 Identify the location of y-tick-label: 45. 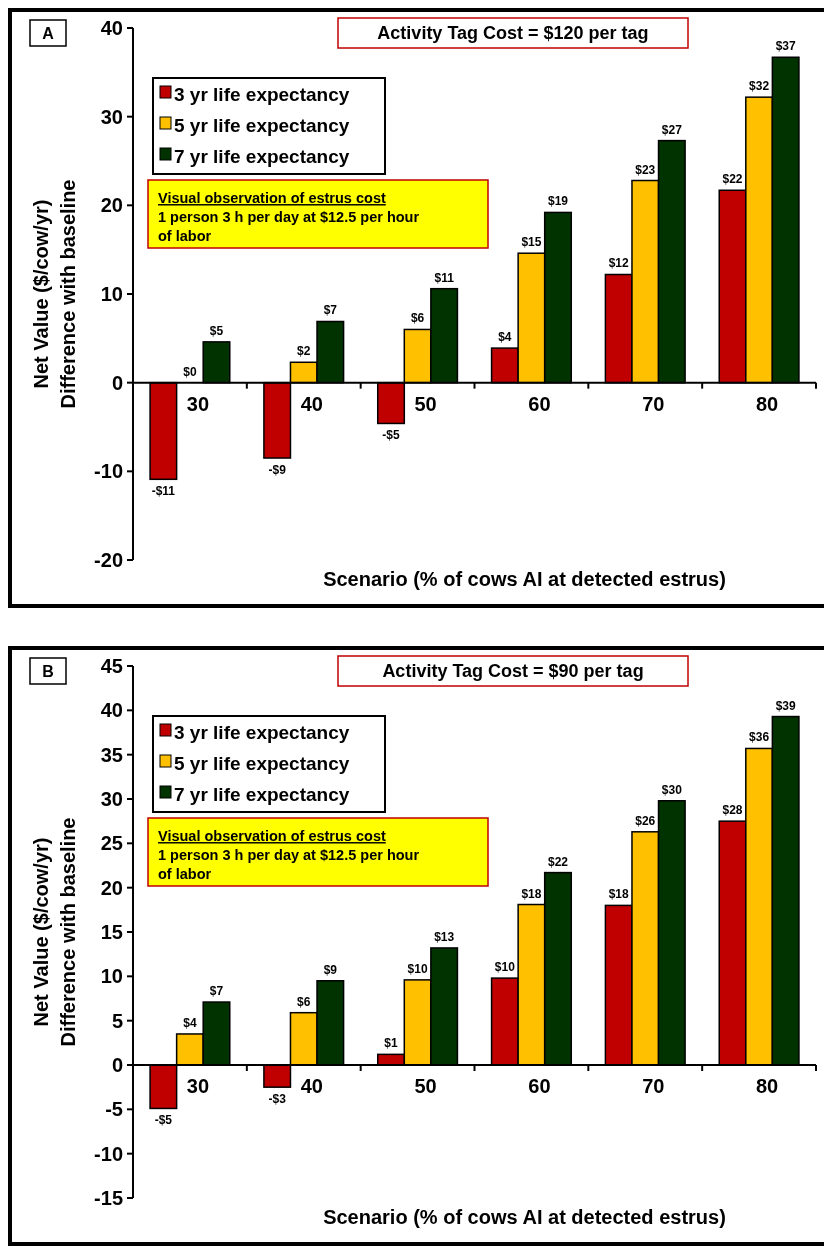
(111, 666).